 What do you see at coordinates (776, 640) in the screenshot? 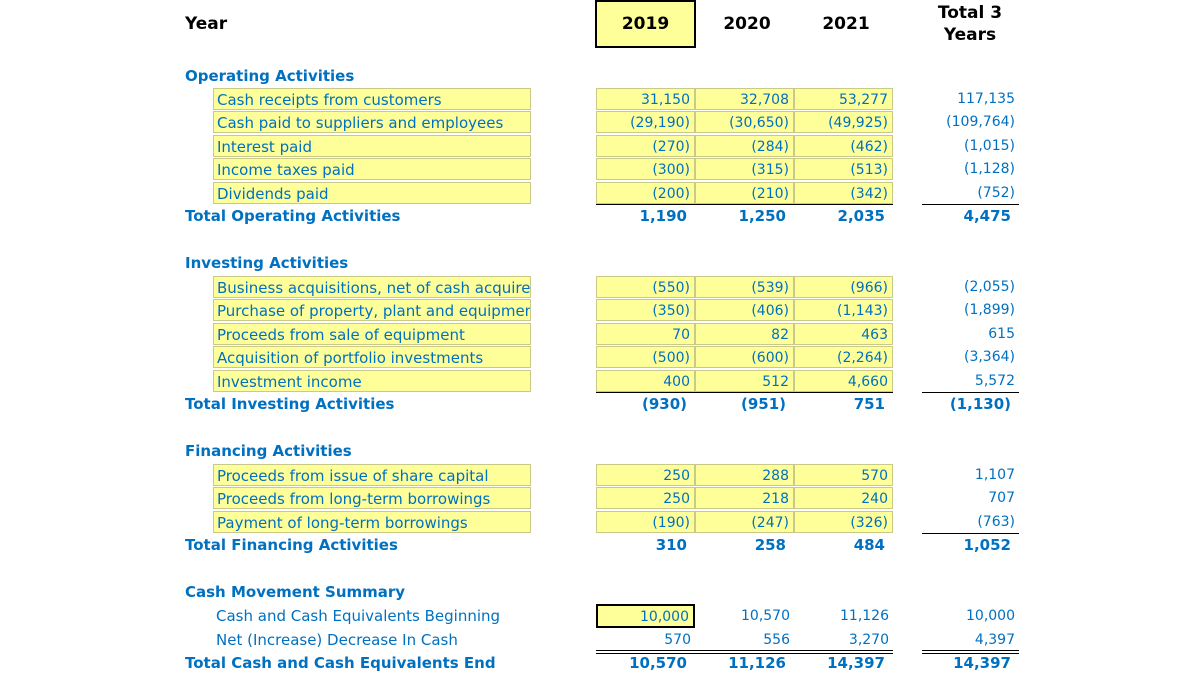
I see `cell-2020: 556` at bounding box center [776, 640].